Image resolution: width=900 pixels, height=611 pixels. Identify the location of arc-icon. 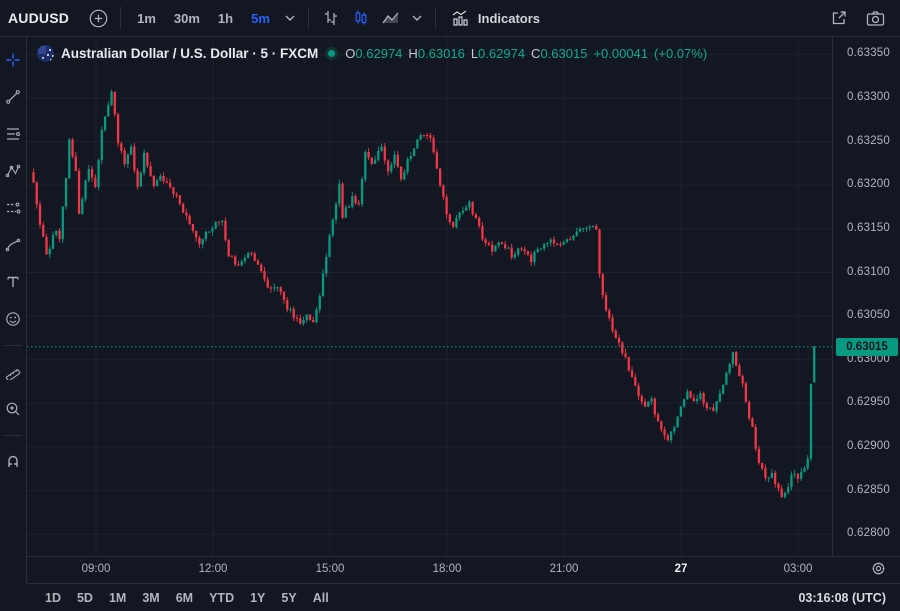
(13, 245).